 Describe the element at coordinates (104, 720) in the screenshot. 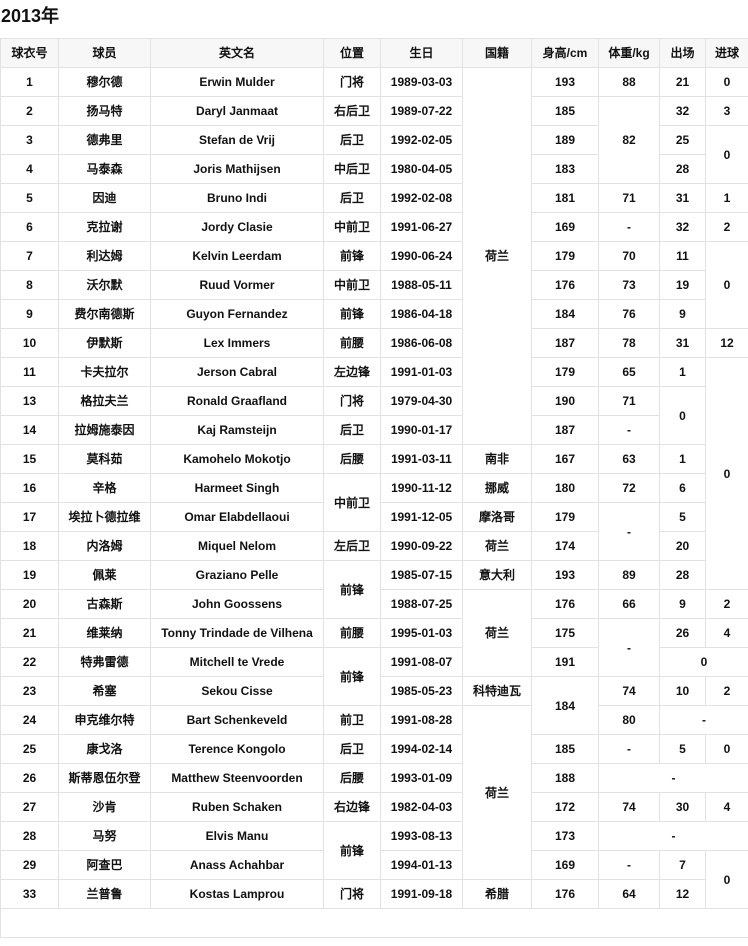

I see `table-cell: 申克维尔特` at that location.